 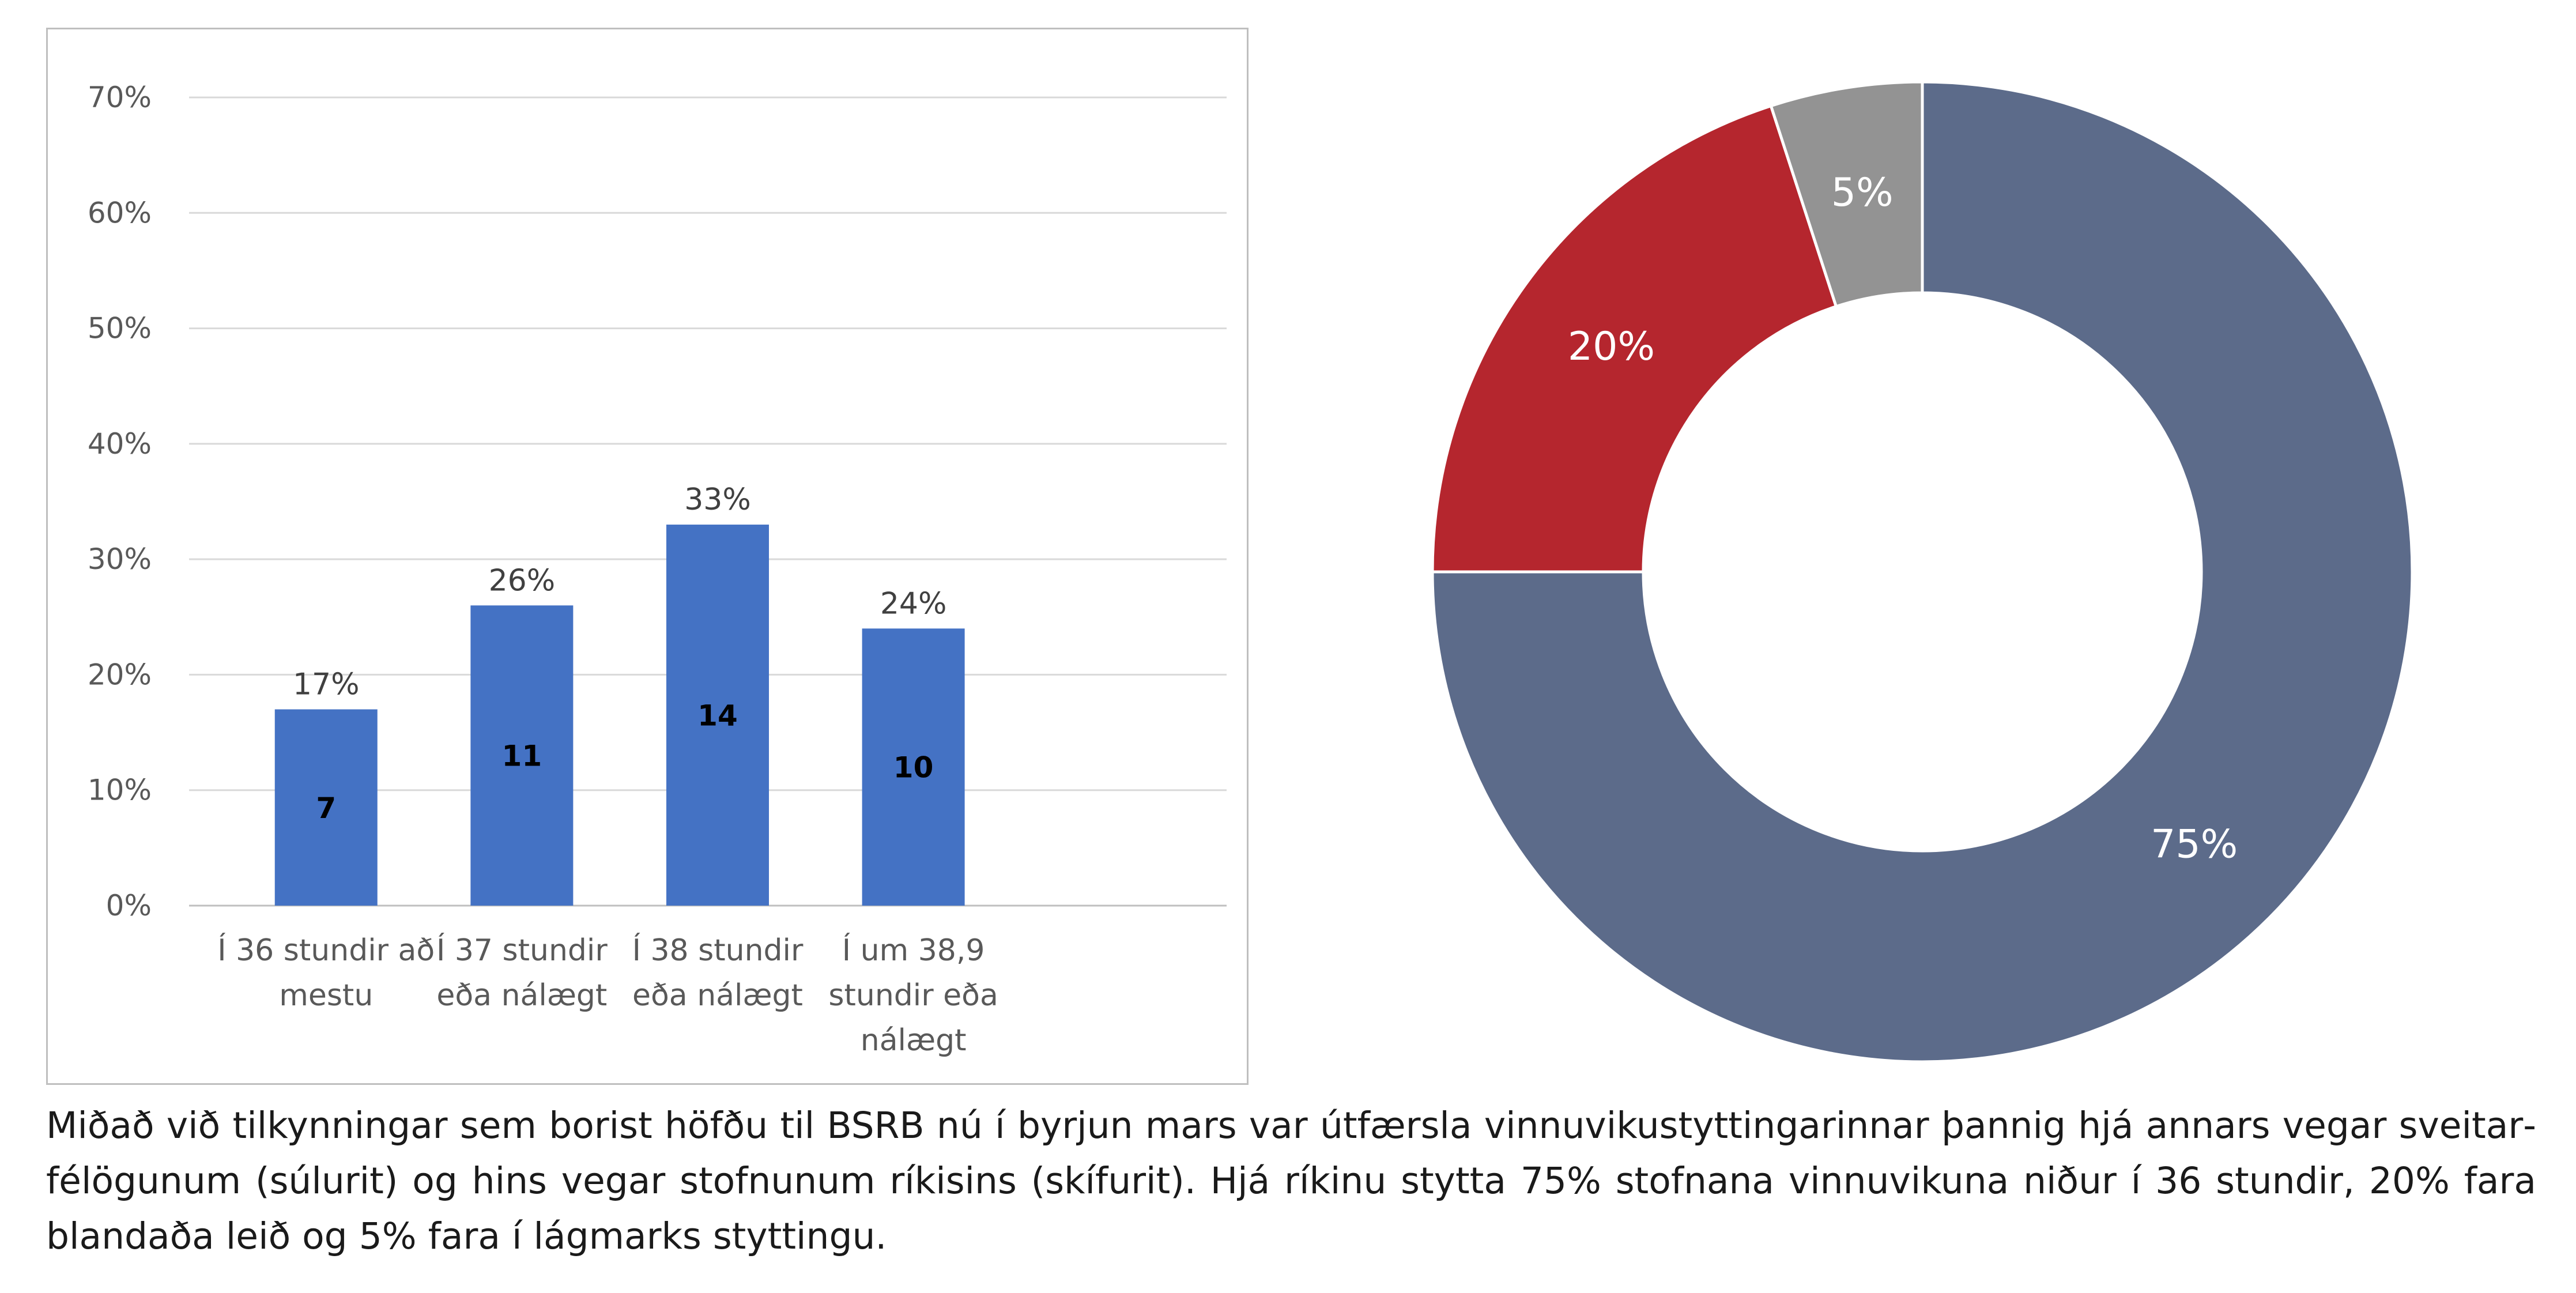 I want to click on y-tick-label: 0%, so click(x=129, y=905).